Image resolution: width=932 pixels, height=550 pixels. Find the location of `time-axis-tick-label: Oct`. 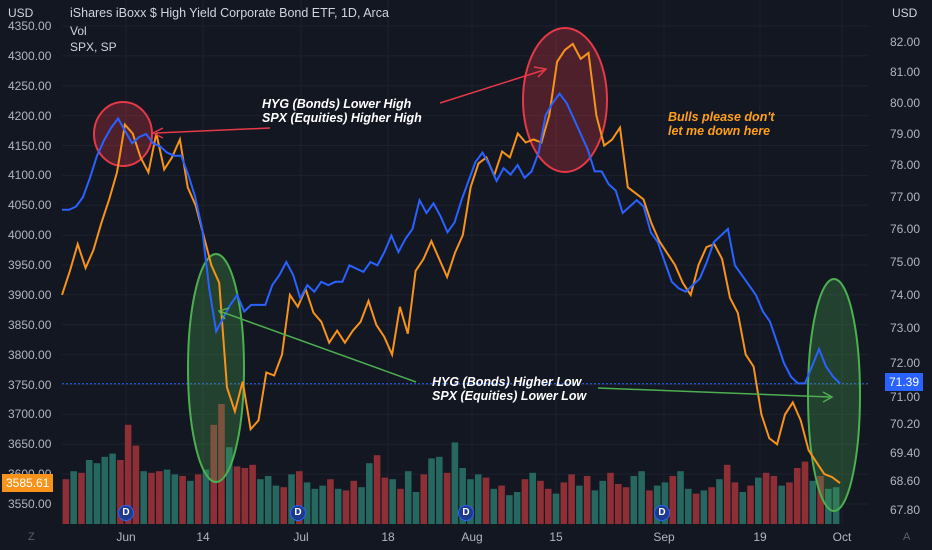

time-axis-tick-label: Oct is located at coordinates (842, 537).